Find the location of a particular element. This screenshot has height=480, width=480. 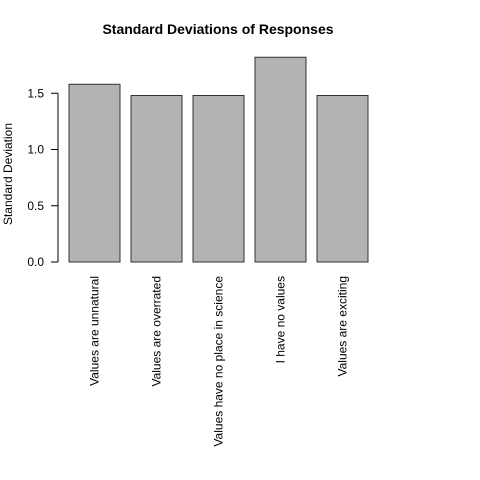

x-category-label: Values have no place in science is located at coordinates (219, 361).